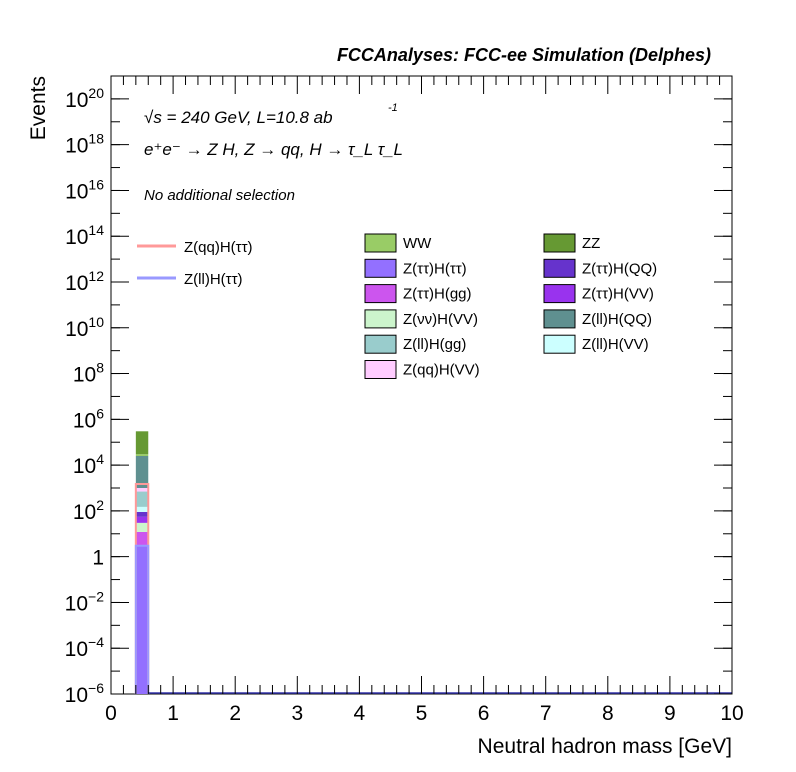 The height and width of the screenshot is (772, 796). I want to click on chart-header: FCCAnalyses: FCC-ee Simulation (Delphes), so click(524, 55).